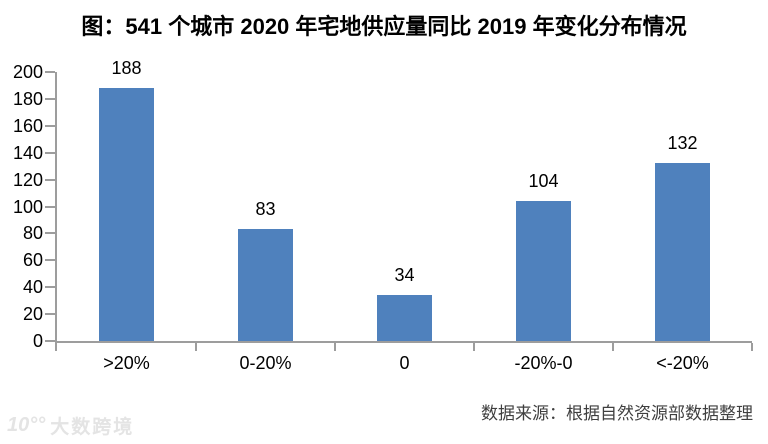 This screenshot has width=768, height=444. I want to click on watermark: 10°° 大数跨境, so click(70, 425).